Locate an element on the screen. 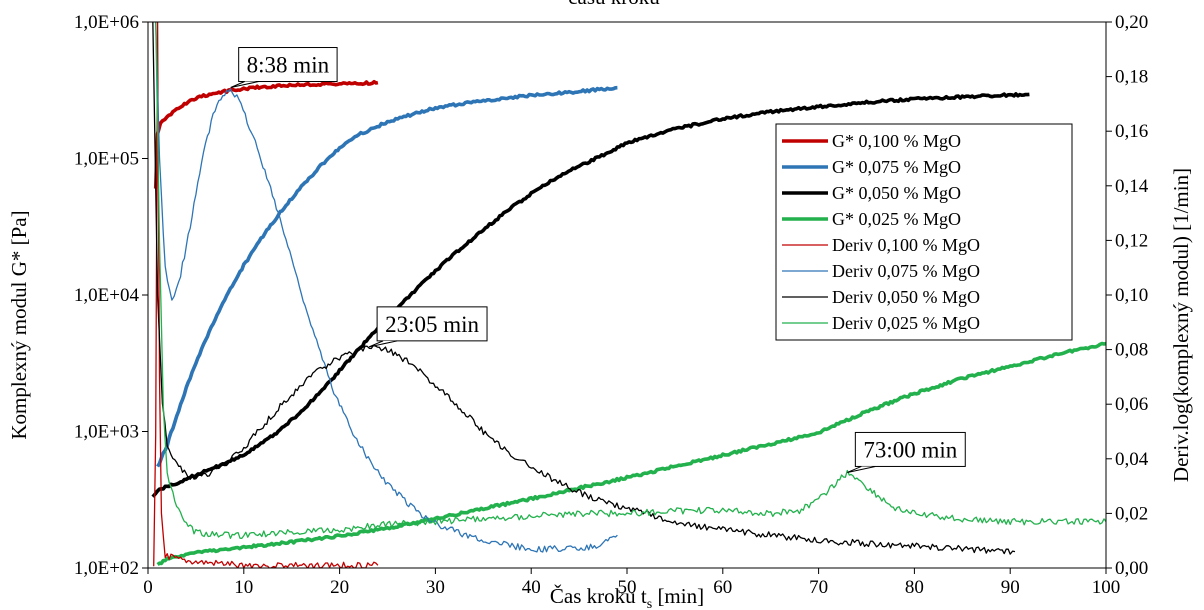  legend-label: G* 0,025 % MgO is located at coordinates (896, 219).